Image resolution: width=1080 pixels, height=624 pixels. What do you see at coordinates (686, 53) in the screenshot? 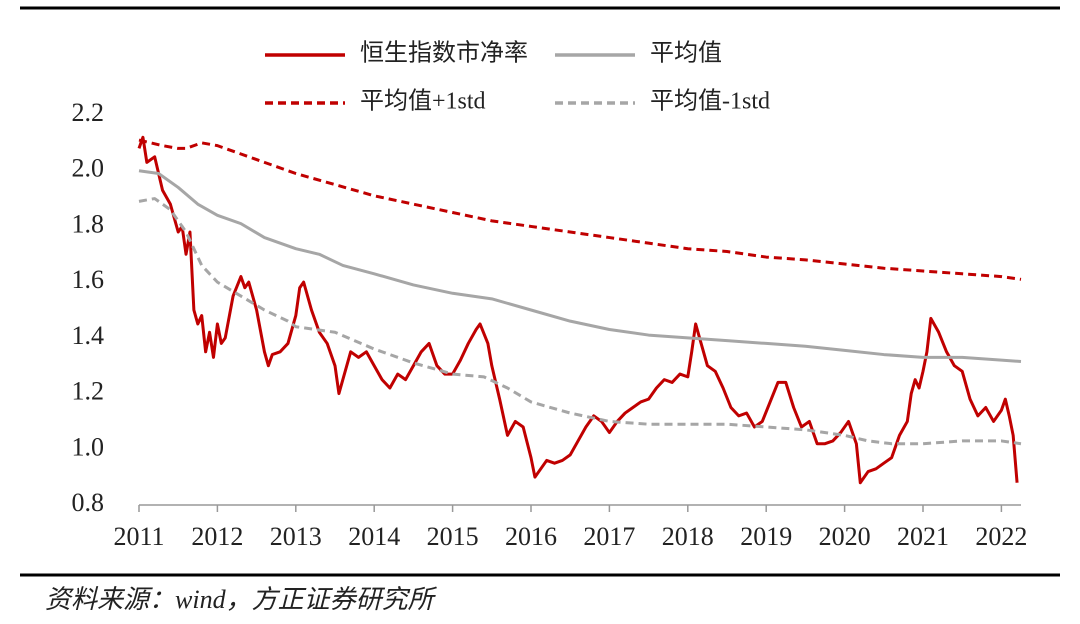
I see `legend-label: 平均值` at bounding box center [686, 53].